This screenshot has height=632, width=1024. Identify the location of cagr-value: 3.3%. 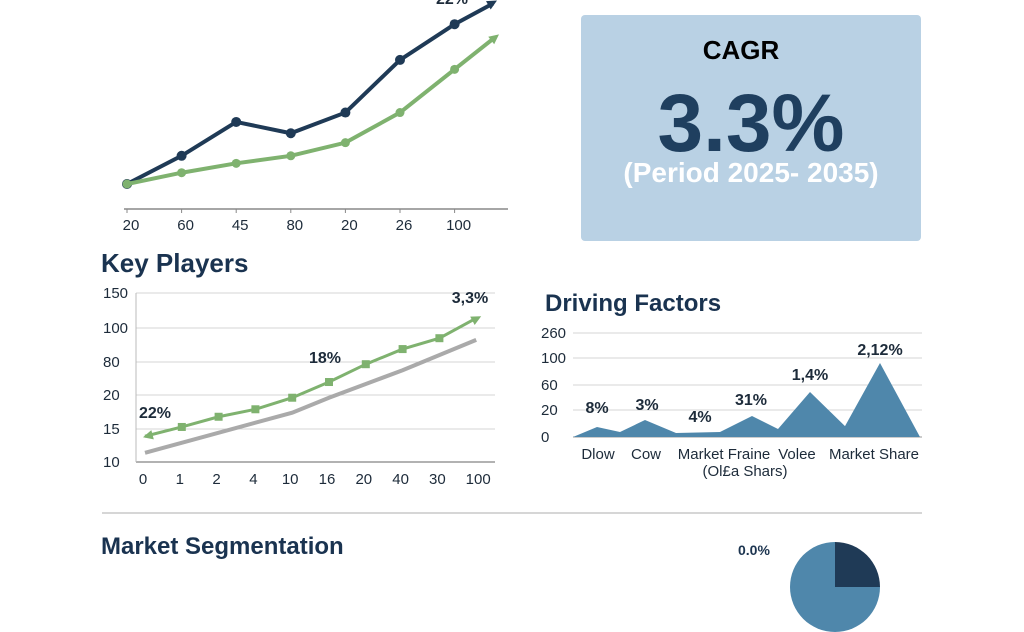
(751, 123).